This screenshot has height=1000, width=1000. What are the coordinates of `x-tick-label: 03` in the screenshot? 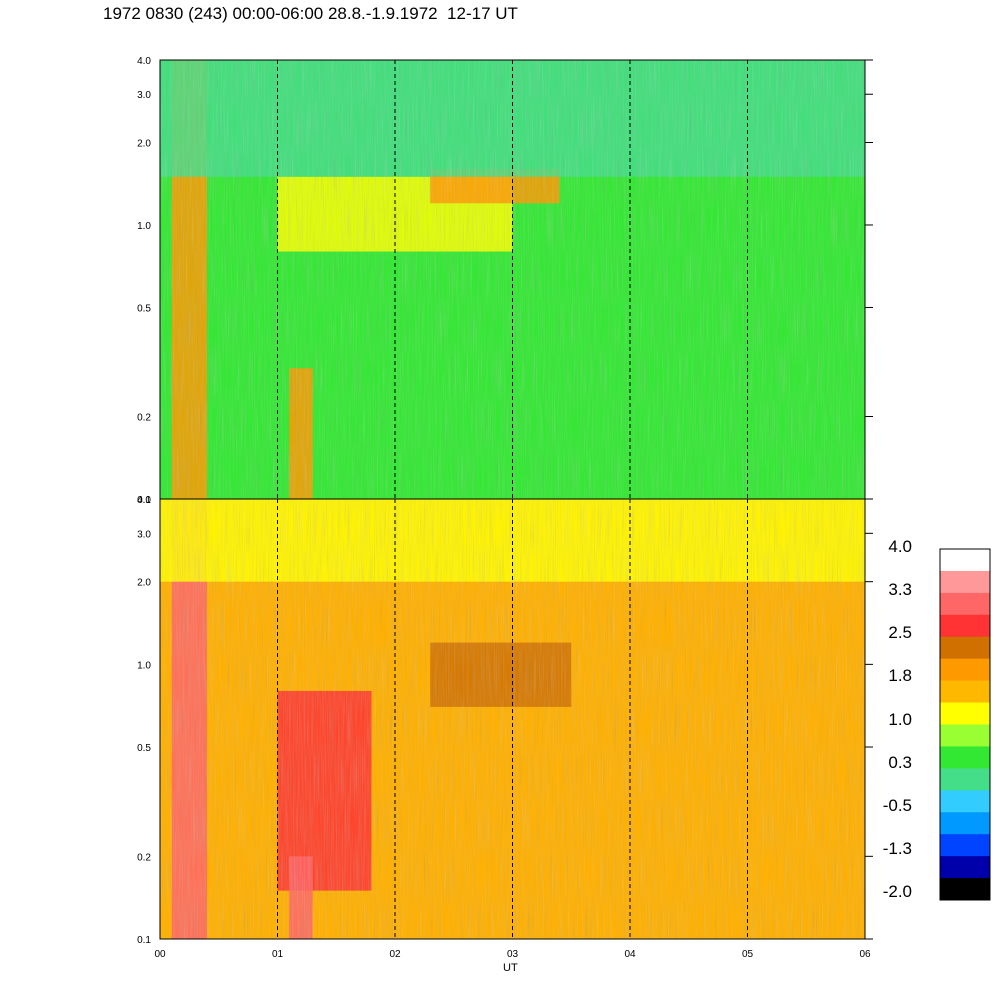 It's located at (513, 954).